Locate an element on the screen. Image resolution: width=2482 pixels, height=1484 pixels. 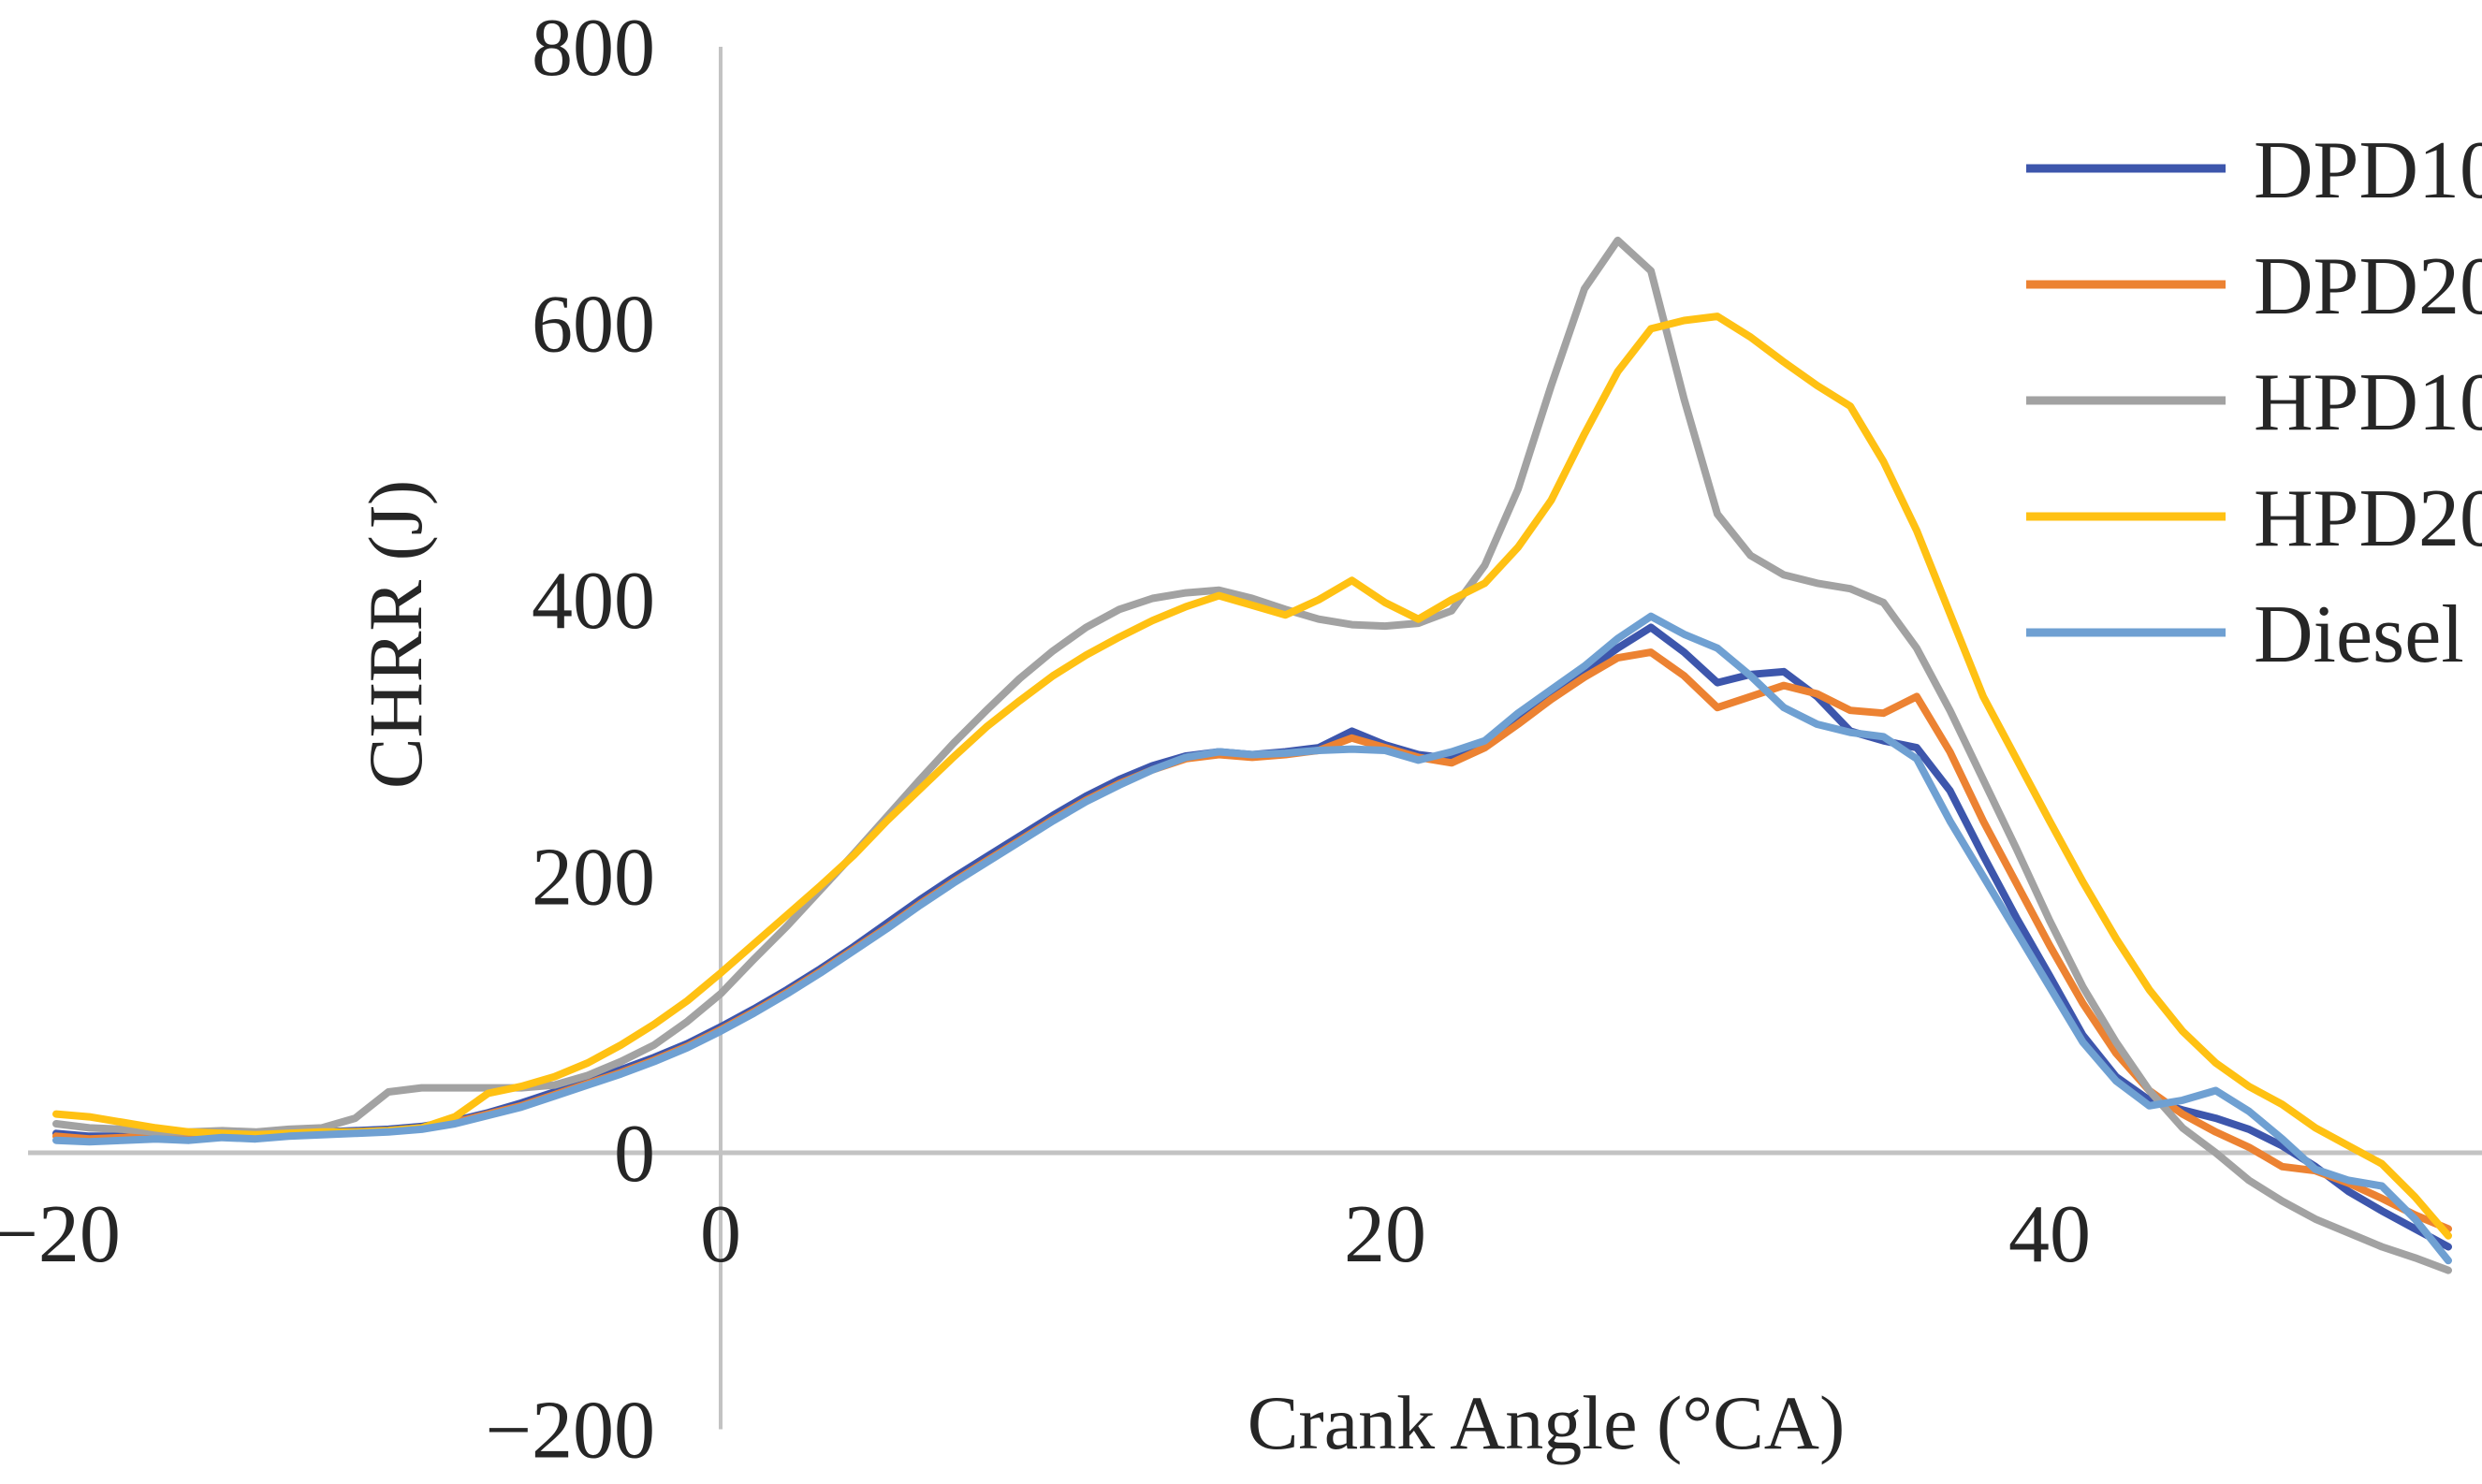
y-tick-label-800: 800 is located at coordinates (594, 48).